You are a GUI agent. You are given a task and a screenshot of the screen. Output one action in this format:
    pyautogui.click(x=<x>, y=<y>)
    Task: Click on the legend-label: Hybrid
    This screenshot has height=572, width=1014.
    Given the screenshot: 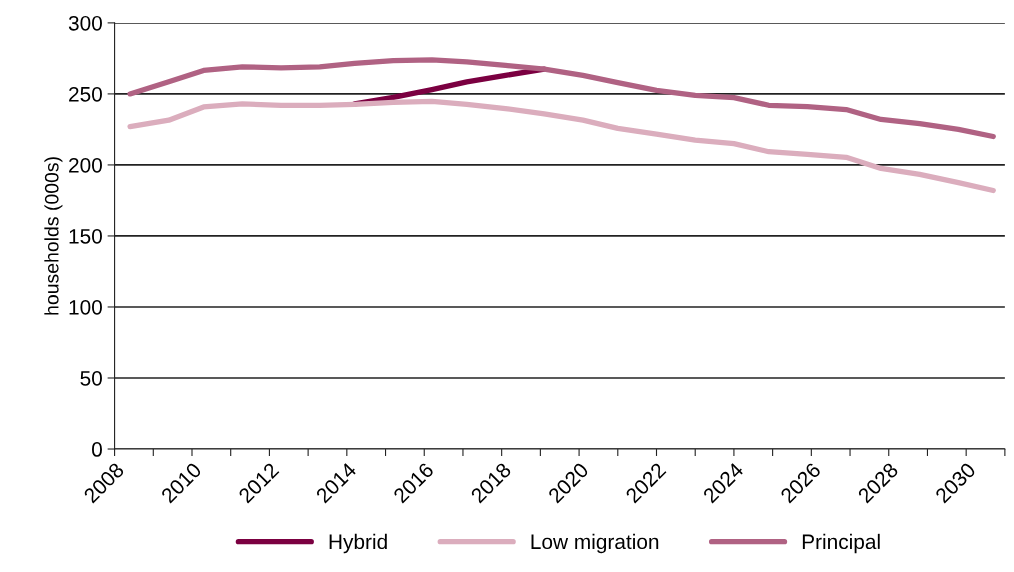 What is the action you would take?
    pyautogui.click(x=358, y=543)
    